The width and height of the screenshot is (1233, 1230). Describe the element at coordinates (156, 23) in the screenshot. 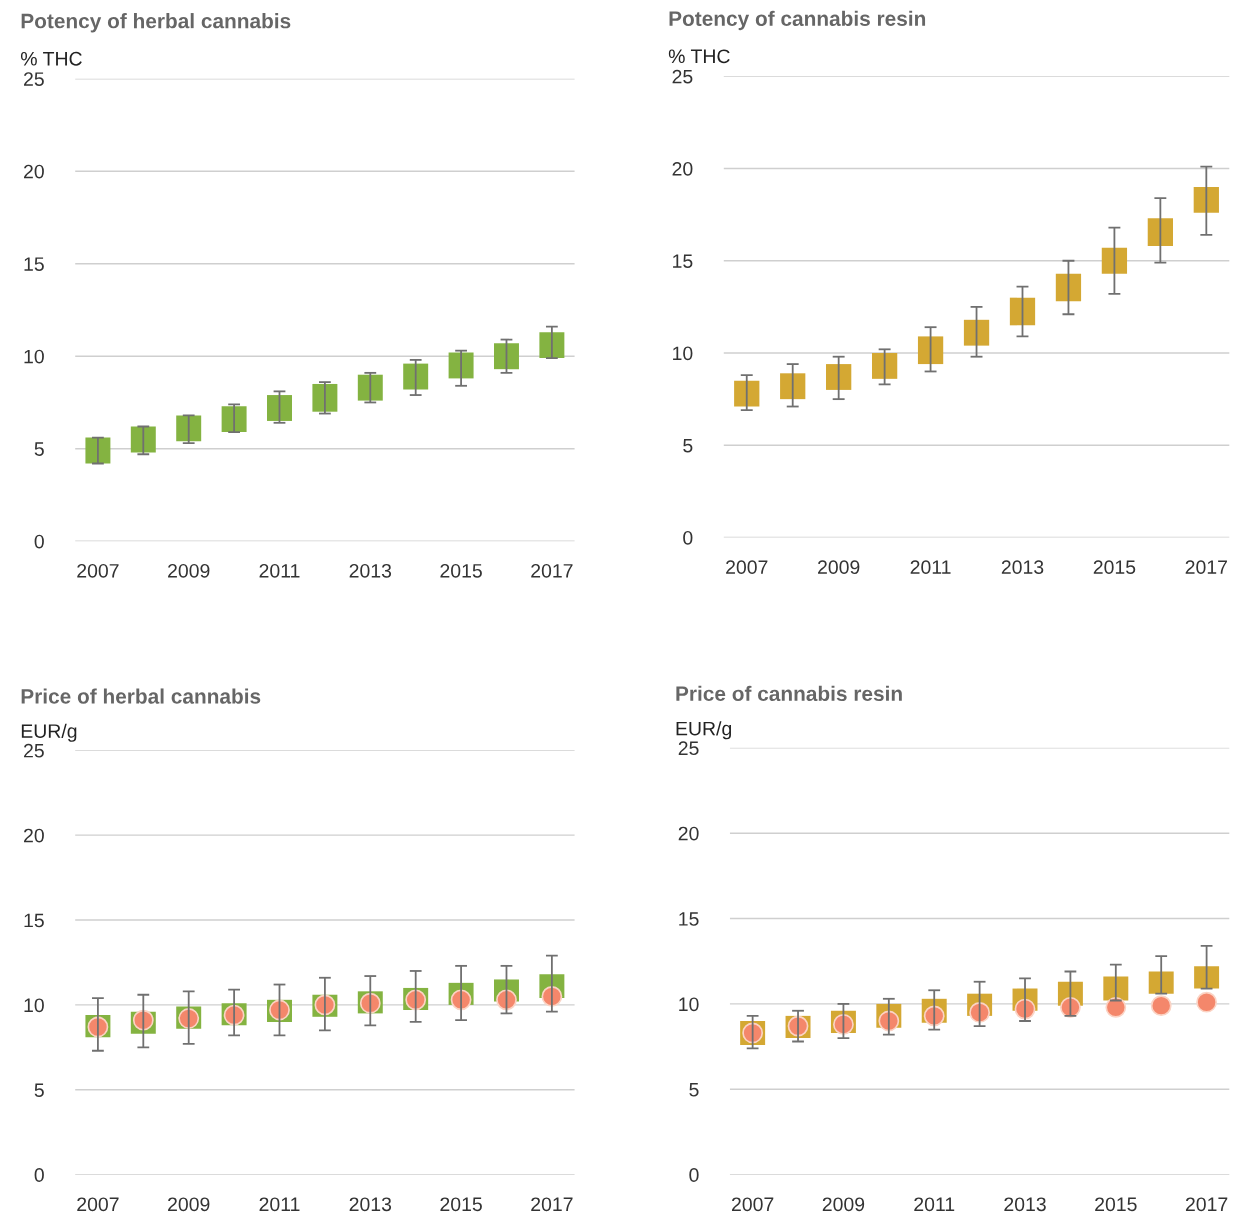

I see `chart-title: Potency of herbal cannabis` at that location.